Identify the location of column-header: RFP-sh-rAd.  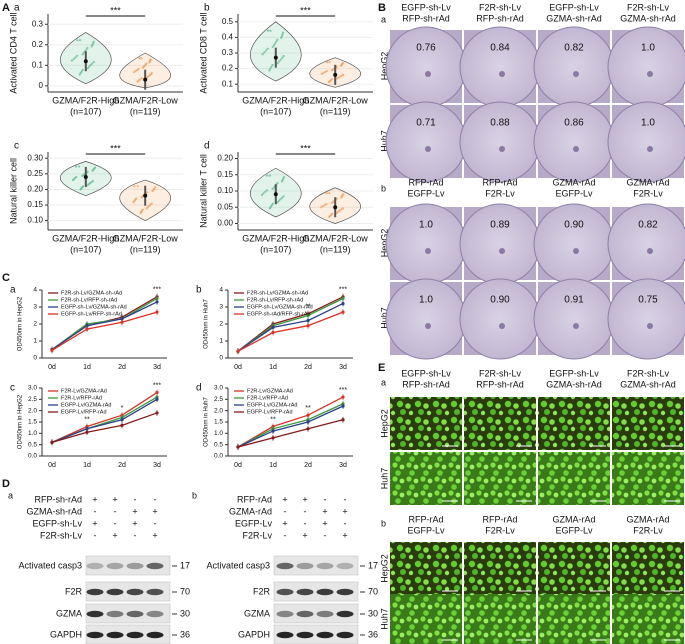
(500, 384).